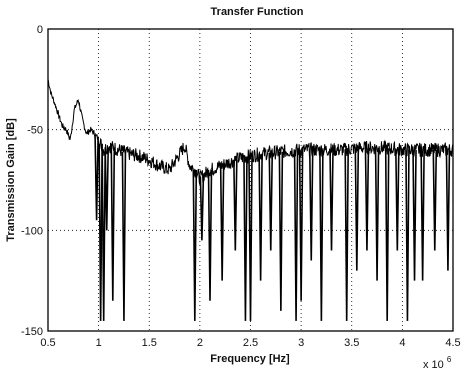 The image size is (461, 375). I want to click on x-tick-label: 2.5, so click(250, 343).